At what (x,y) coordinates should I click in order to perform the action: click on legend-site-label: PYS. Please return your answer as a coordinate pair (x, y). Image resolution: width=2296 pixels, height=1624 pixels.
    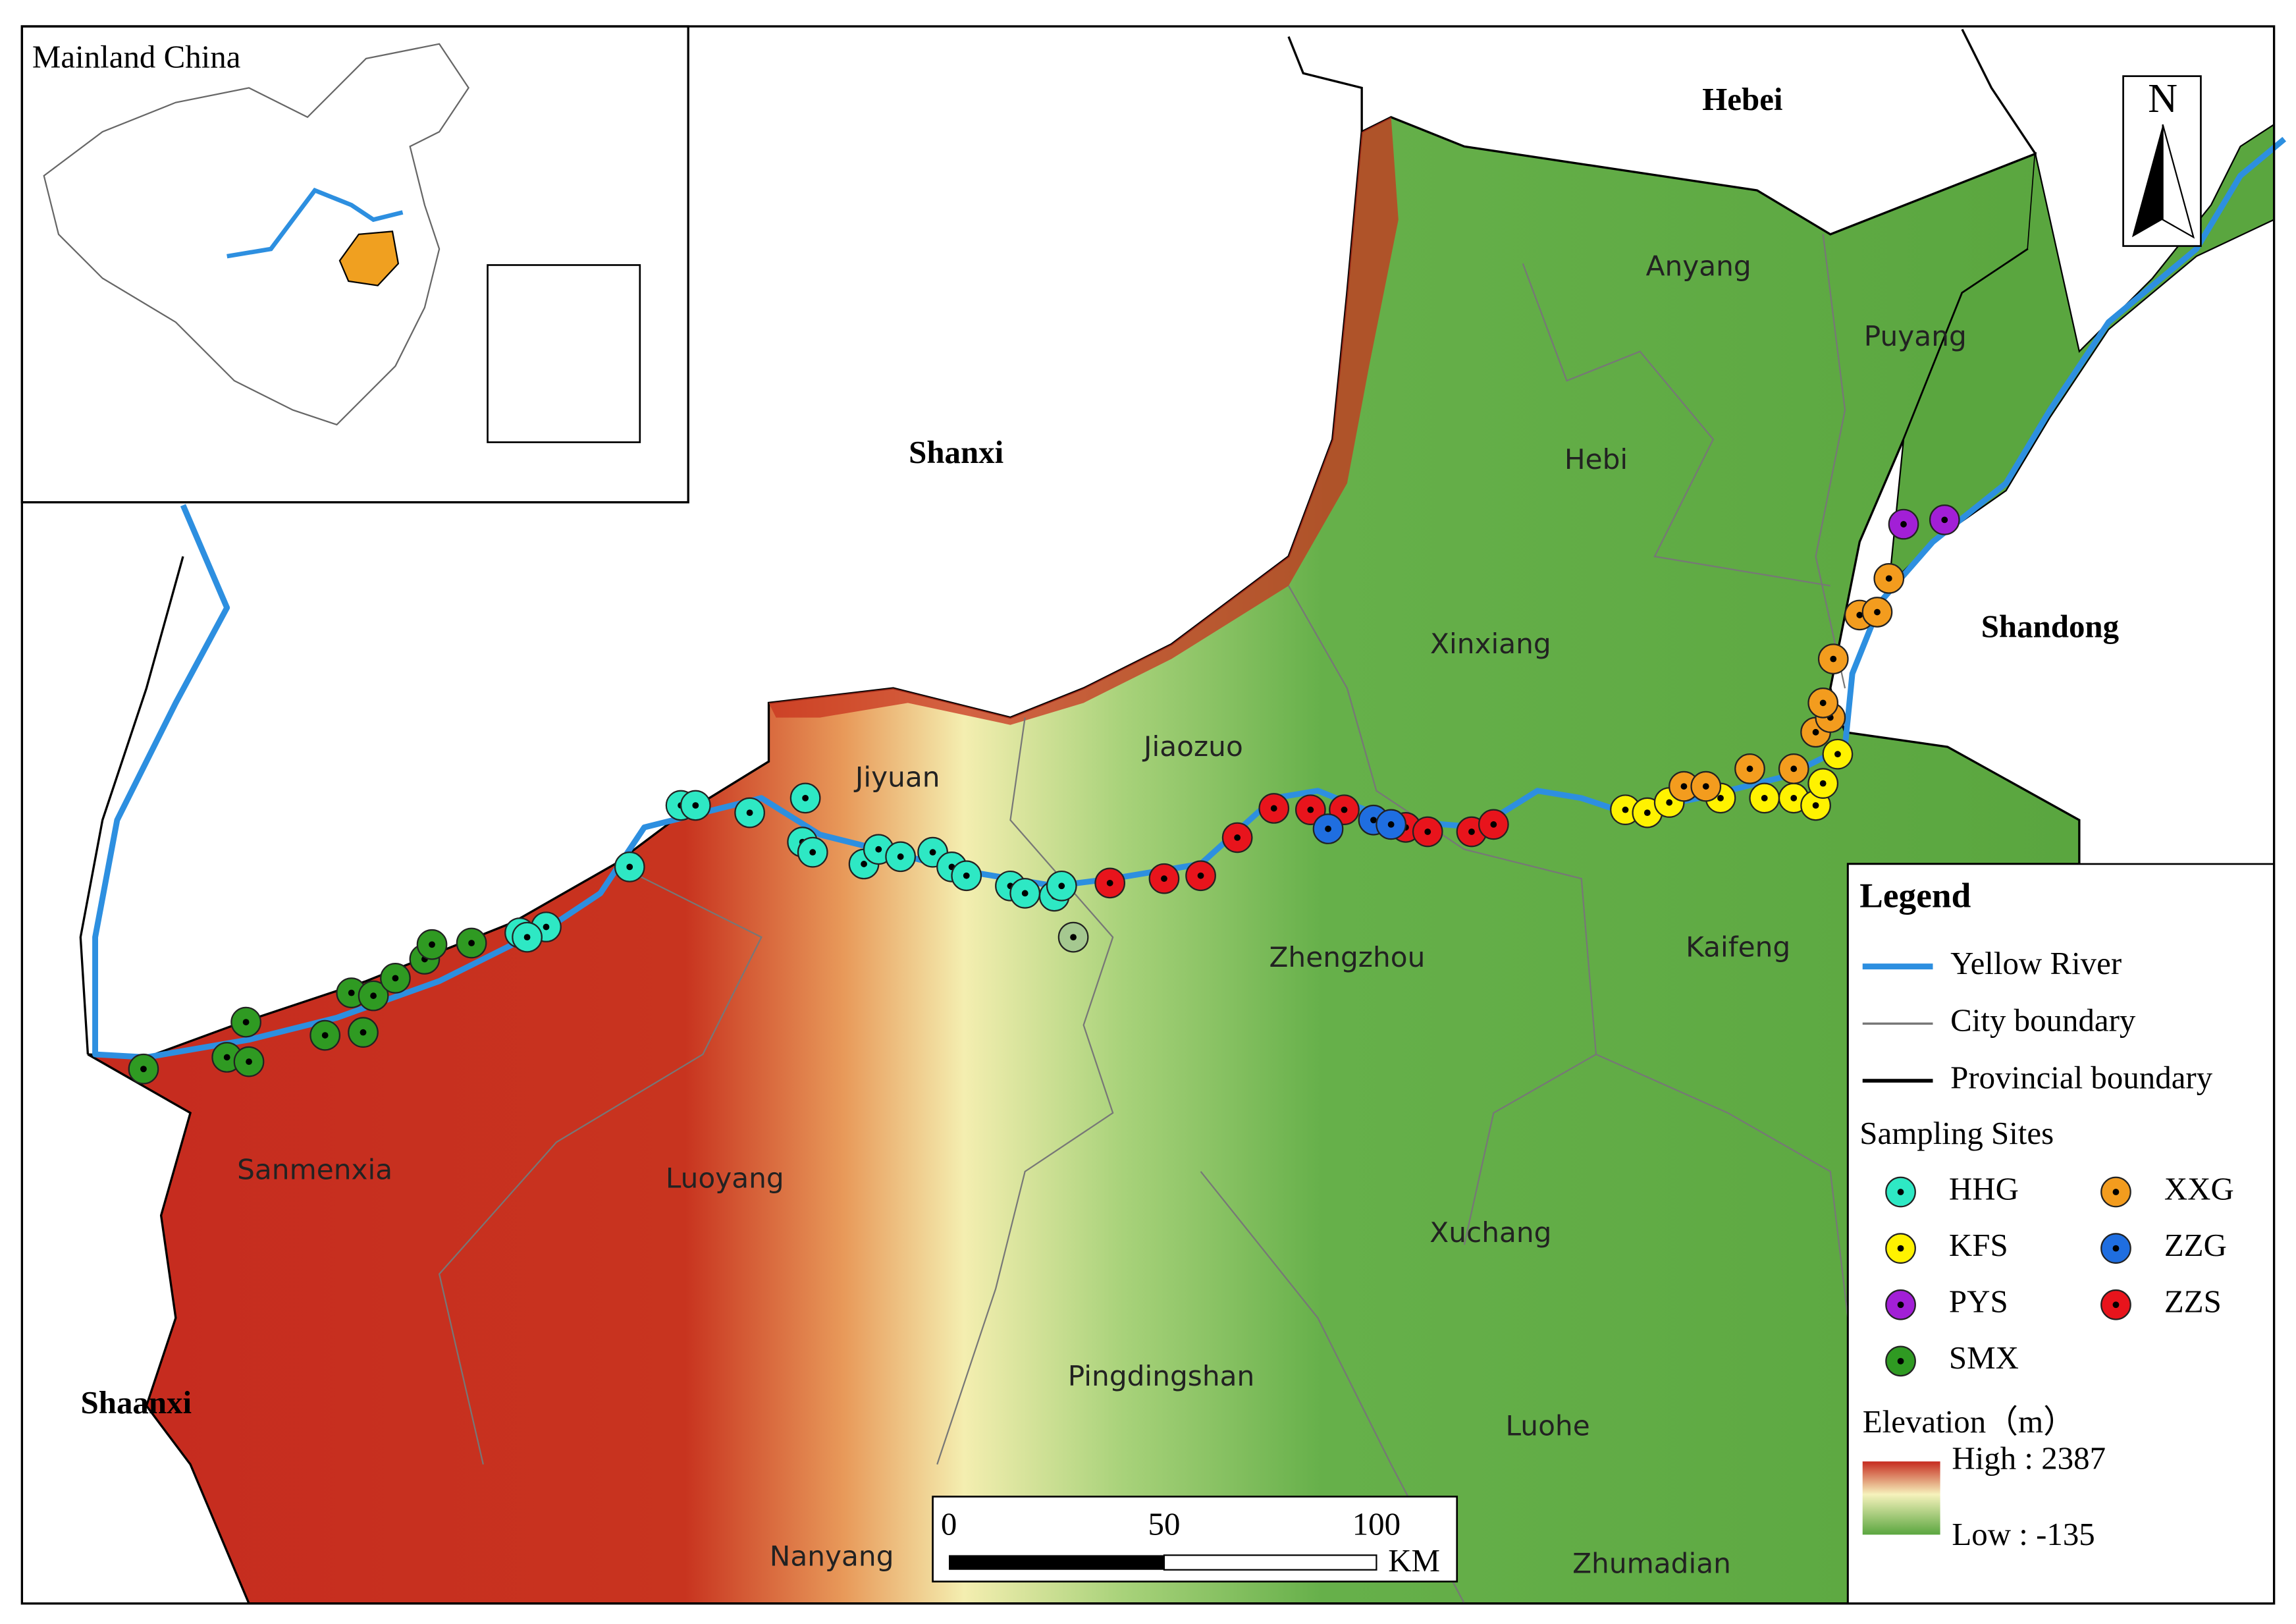
    Looking at the image, I should click on (1978, 1301).